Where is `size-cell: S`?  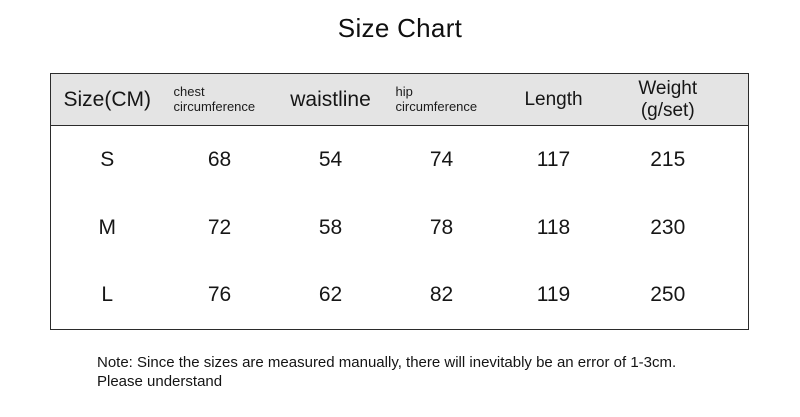 size-cell: S is located at coordinates (107, 159).